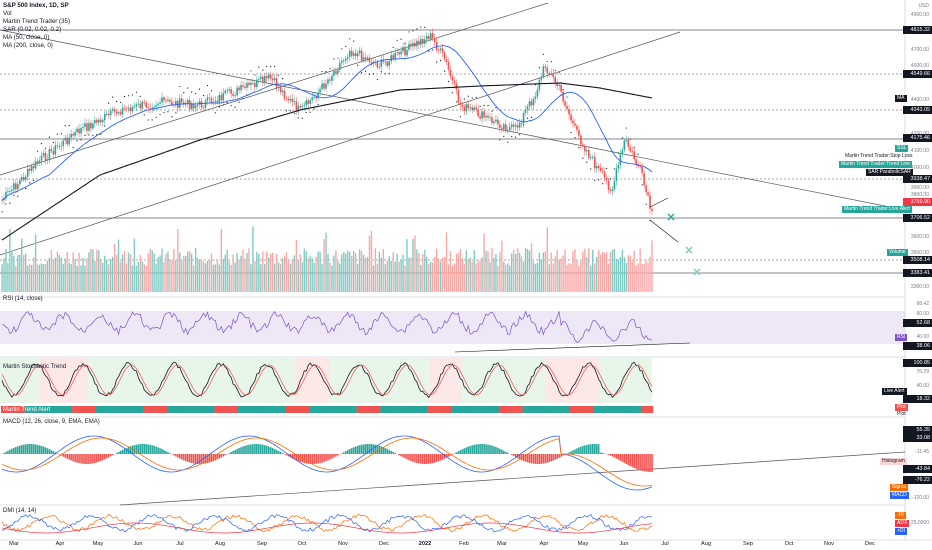 The image size is (932, 550). Describe the element at coordinates (697, 272) in the screenshot. I see `cross-marker` at that location.